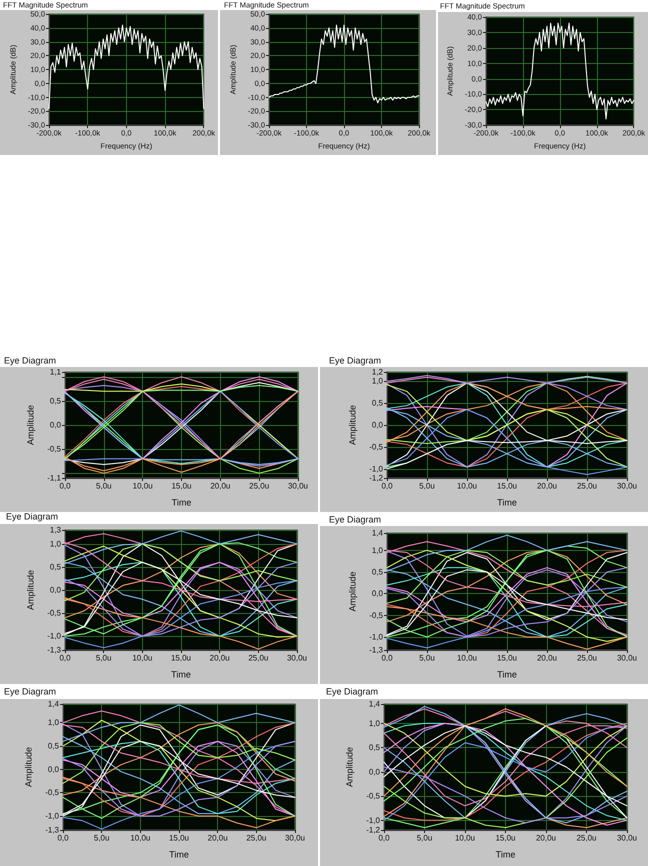 The image size is (648, 866). Describe the element at coordinates (54, 478) in the screenshot. I see `y-tick-label: -1,1` at that location.